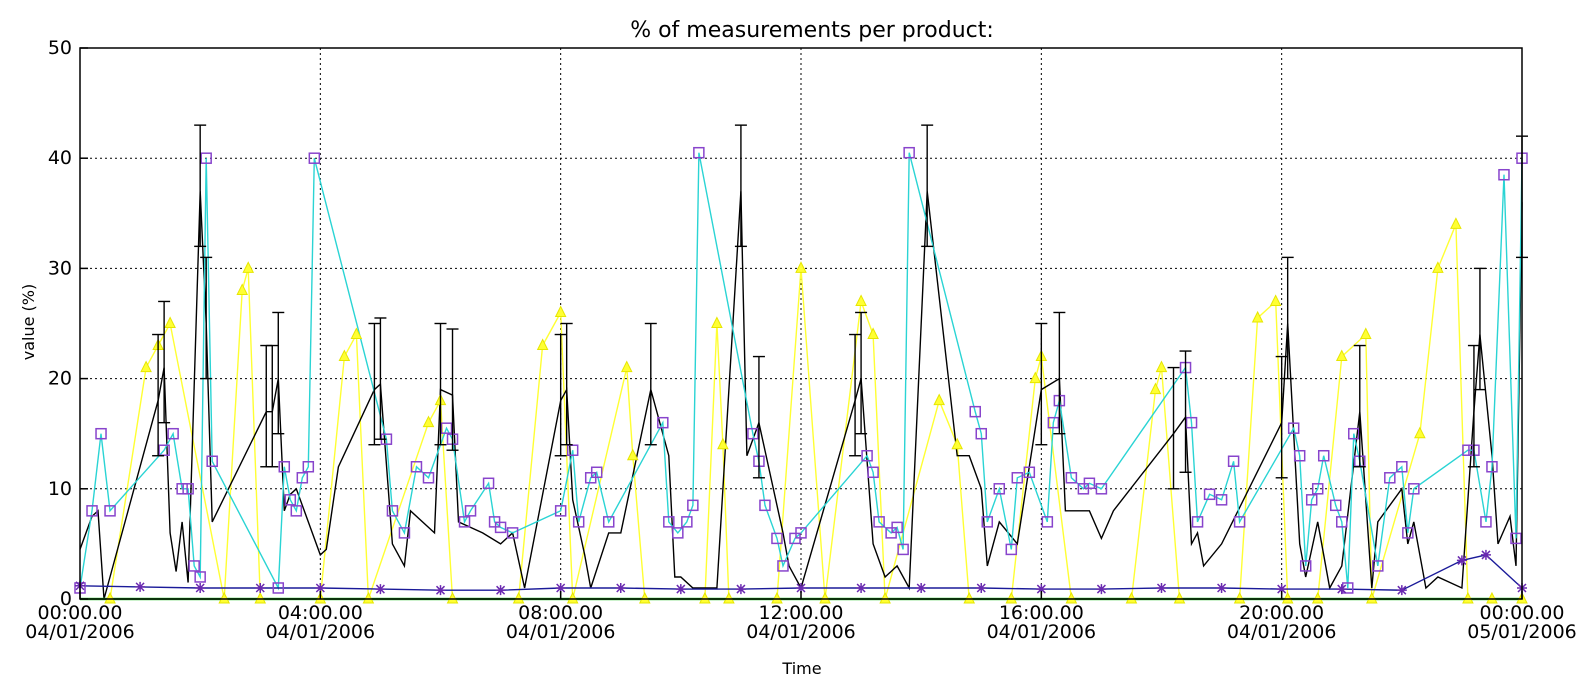 This screenshot has width=1594, height=679. I want to click on x-tick-label-time: 08:00.00, so click(560, 613).